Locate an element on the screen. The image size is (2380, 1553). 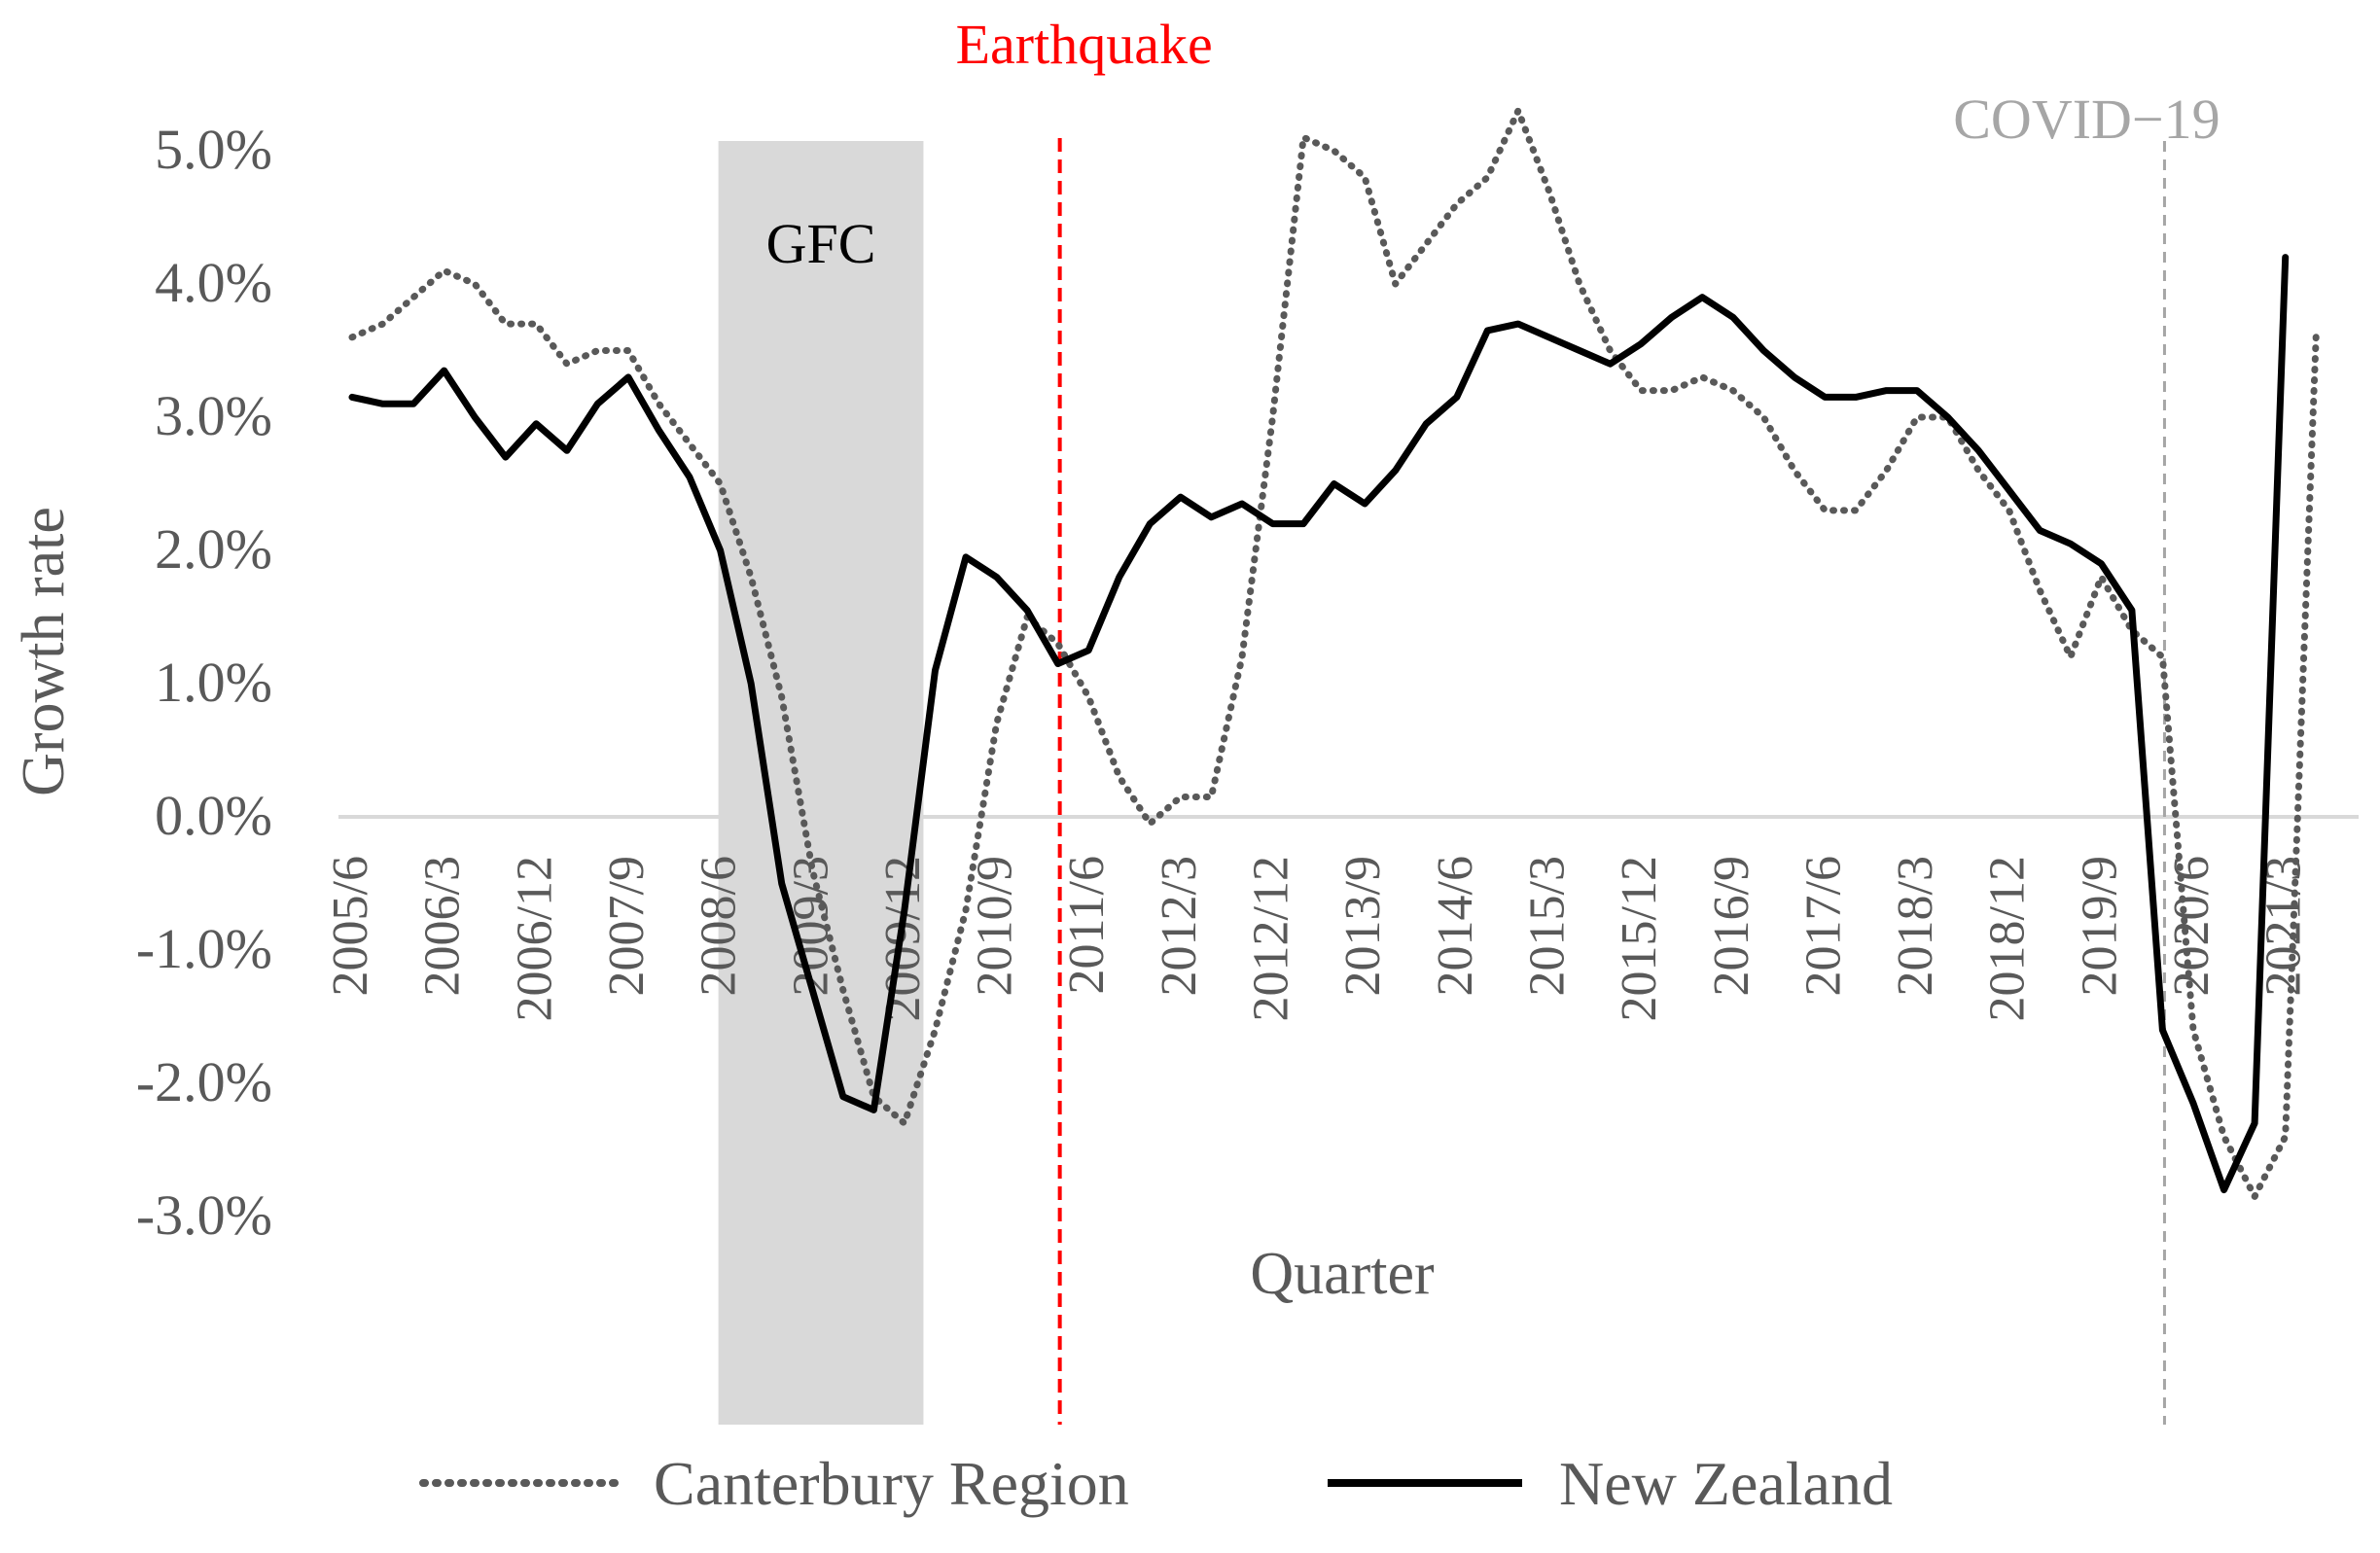
x-tick-label: 2014/6 is located at coordinates (1455, 926).